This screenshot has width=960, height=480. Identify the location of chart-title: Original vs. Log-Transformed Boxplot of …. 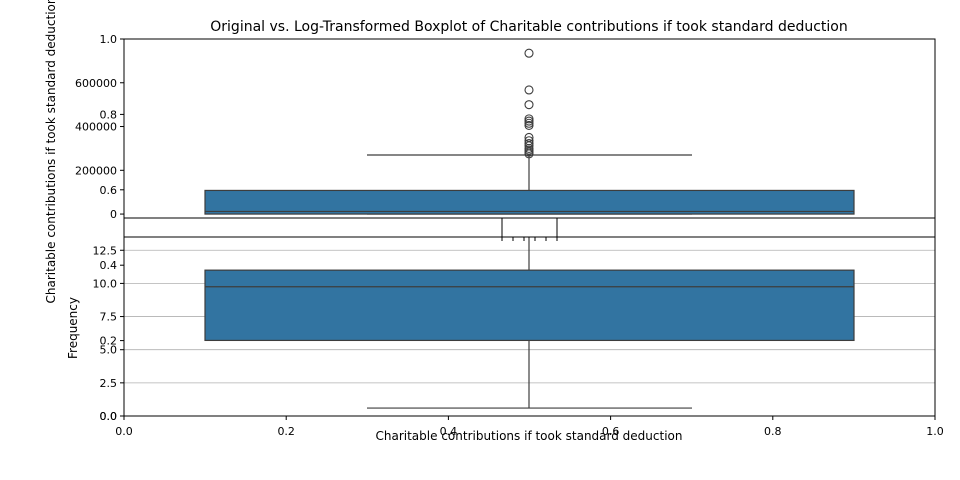
(528, 27).